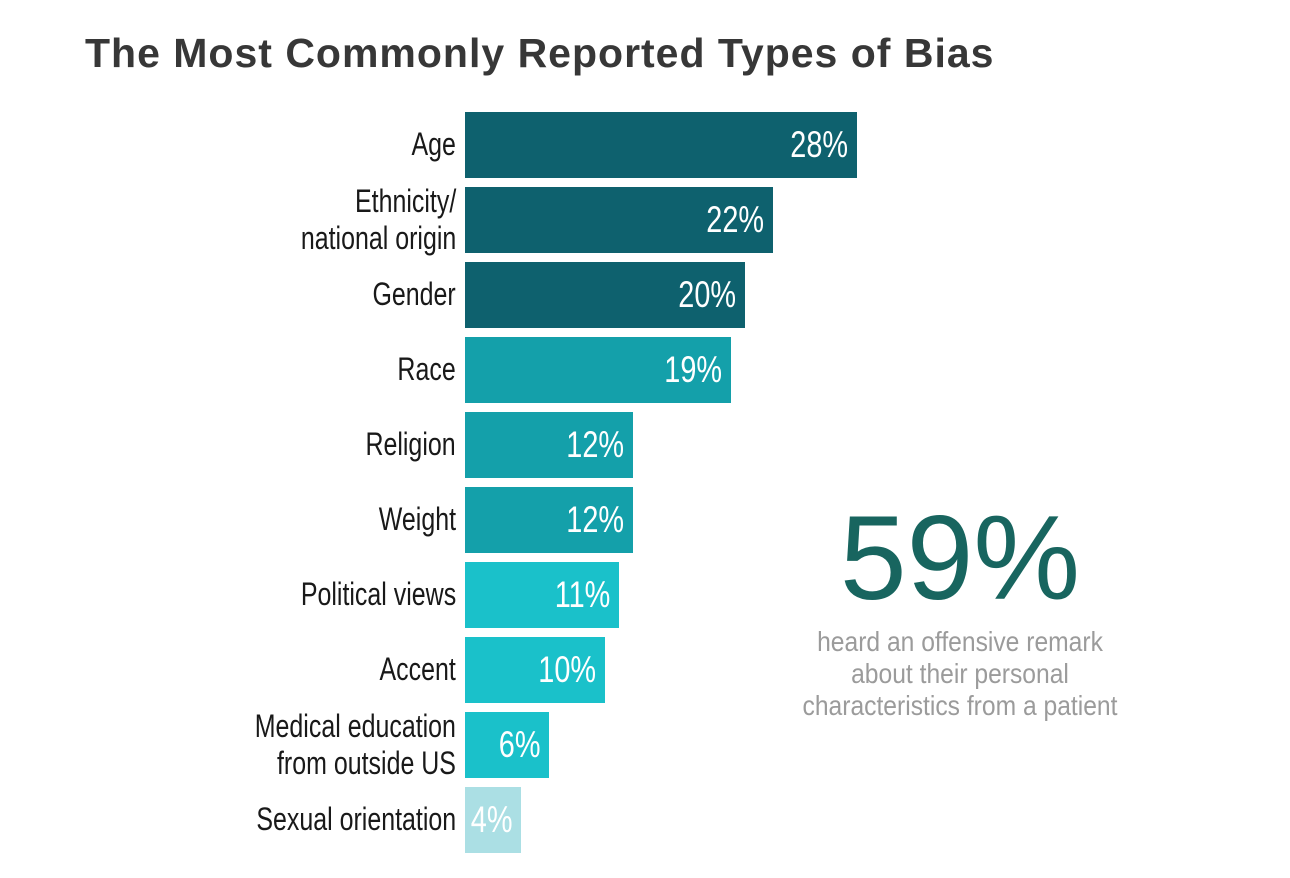 This screenshot has width=1290, height=878. Describe the element at coordinates (378, 594) in the screenshot. I see `category-label: Political views` at that location.